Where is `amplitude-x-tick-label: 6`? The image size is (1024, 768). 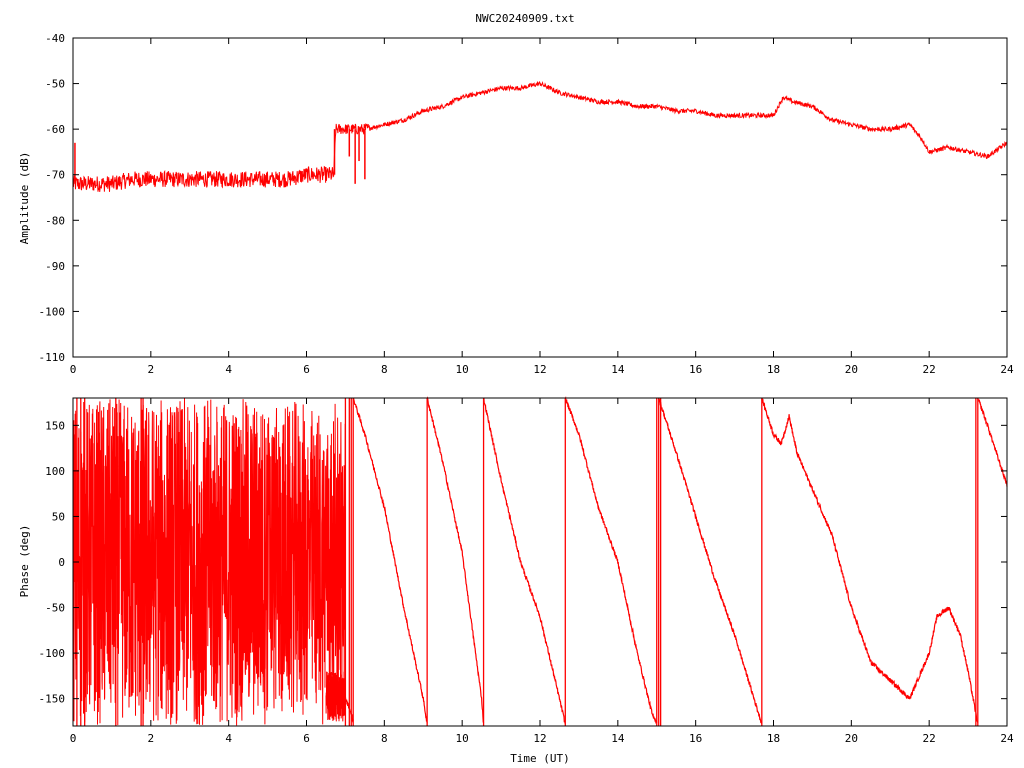 amplitude-x-tick-label: 6 is located at coordinates (306, 369).